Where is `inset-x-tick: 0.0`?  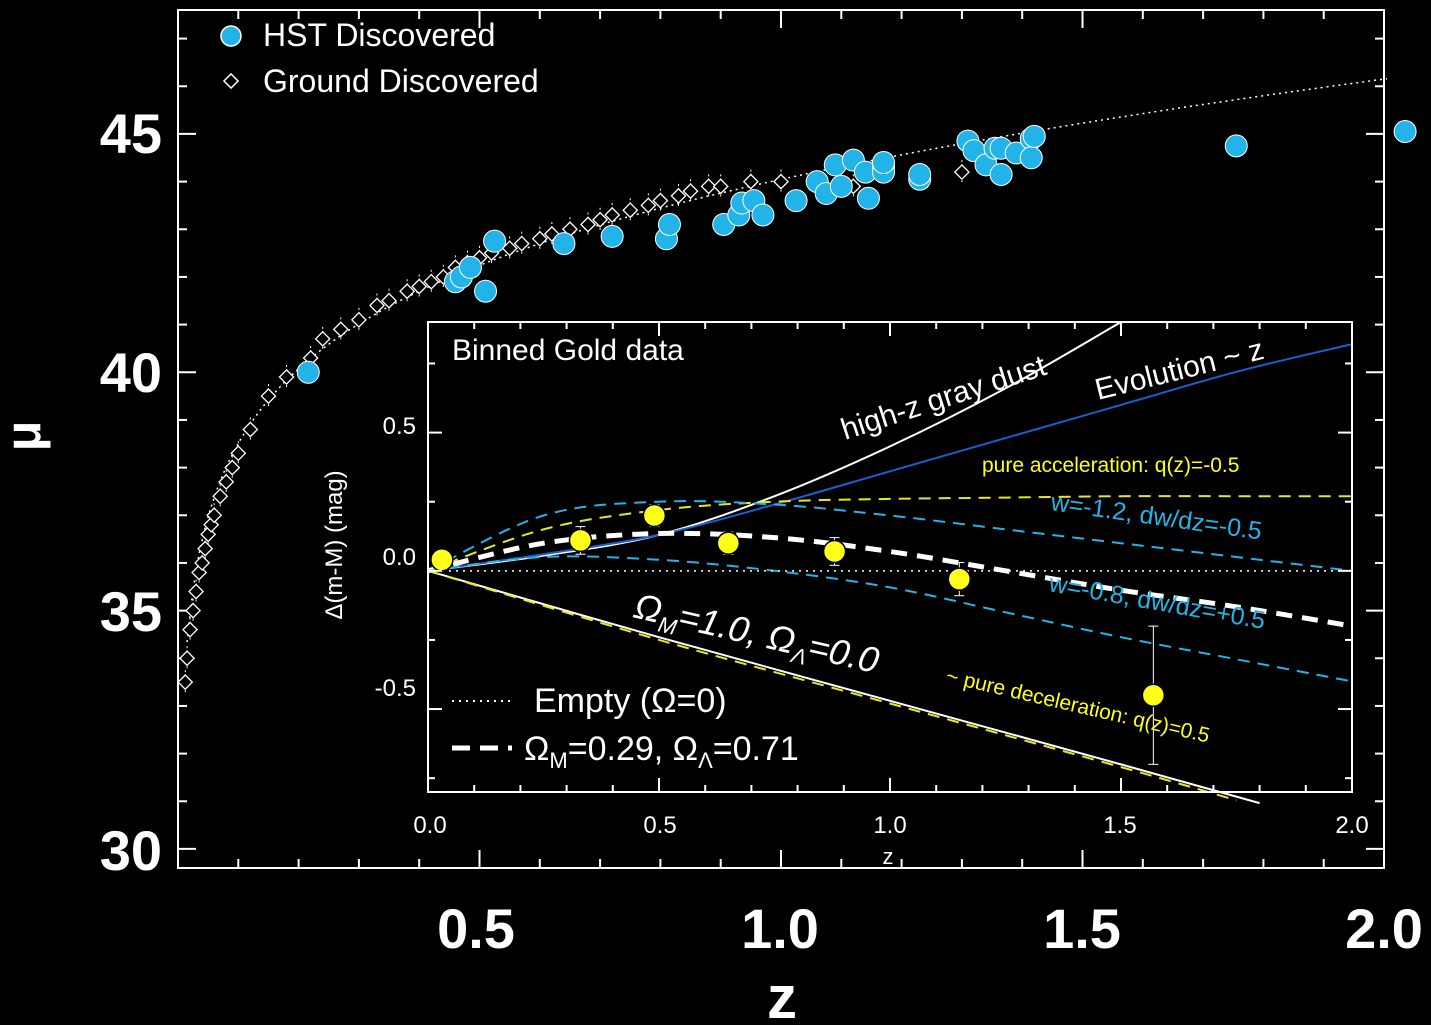 inset-x-tick: 0.0 is located at coordinates (429, 825).